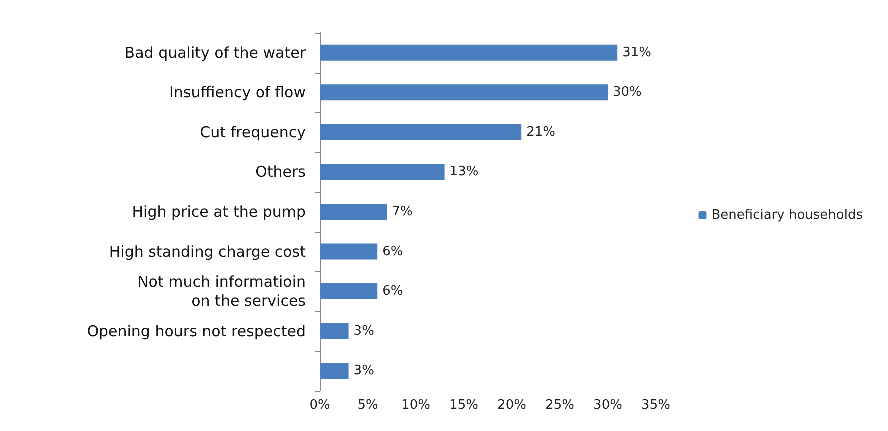  I want to click on y-tick-label: Others, so click(281, 172).